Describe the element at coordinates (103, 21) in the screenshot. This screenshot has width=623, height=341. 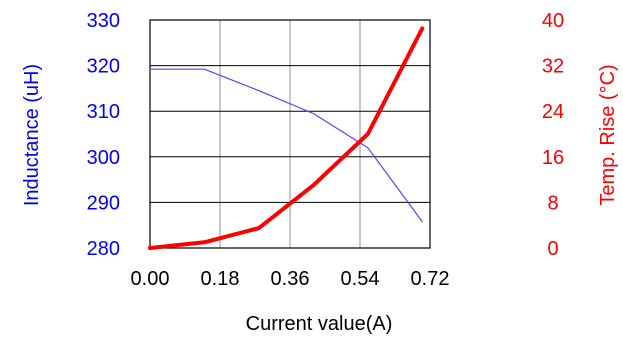
I see `left-axis-tick-label: 330` at that location.